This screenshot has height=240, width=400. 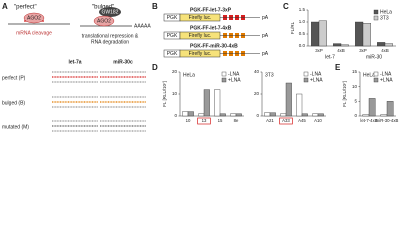 What do you see at coordinates (220, 120) in the screenshot?
I see `x-tick-label: 15` at bounding box center [220, 120].